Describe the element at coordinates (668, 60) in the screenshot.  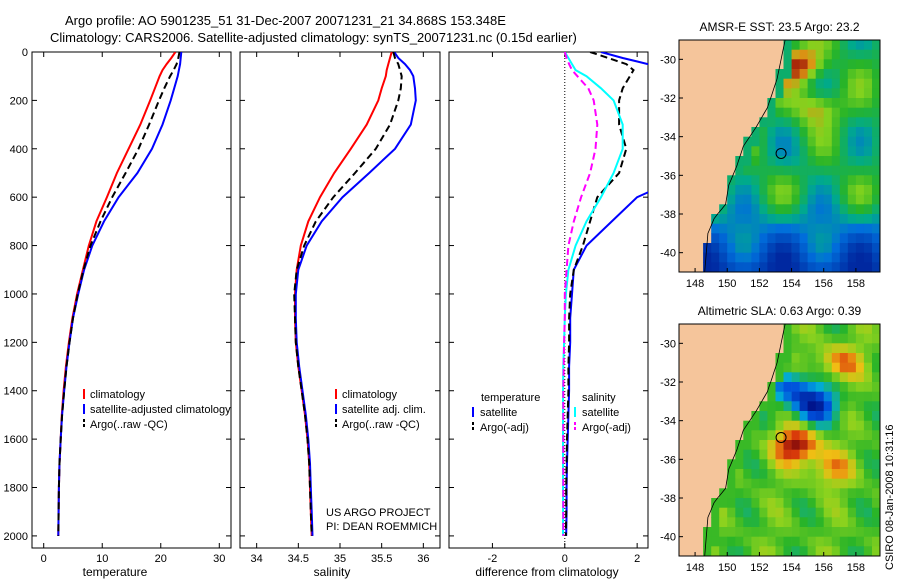
I see `sst_map-ytick-label: -30` at that location.